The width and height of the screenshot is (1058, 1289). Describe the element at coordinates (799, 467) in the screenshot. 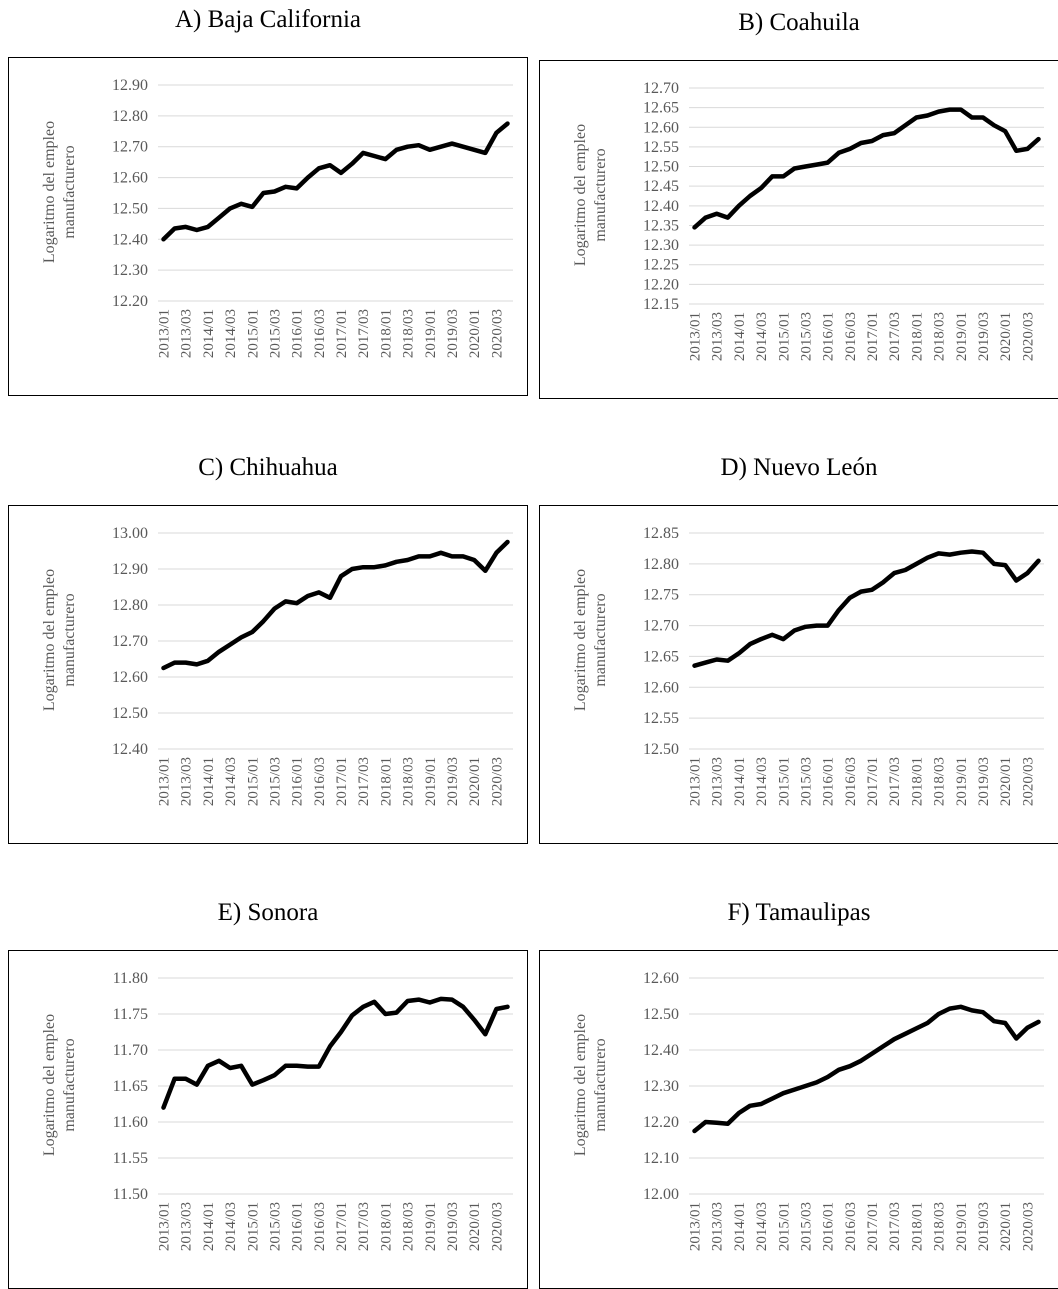

I see `chart-title: D) Nuevo León` at that location.